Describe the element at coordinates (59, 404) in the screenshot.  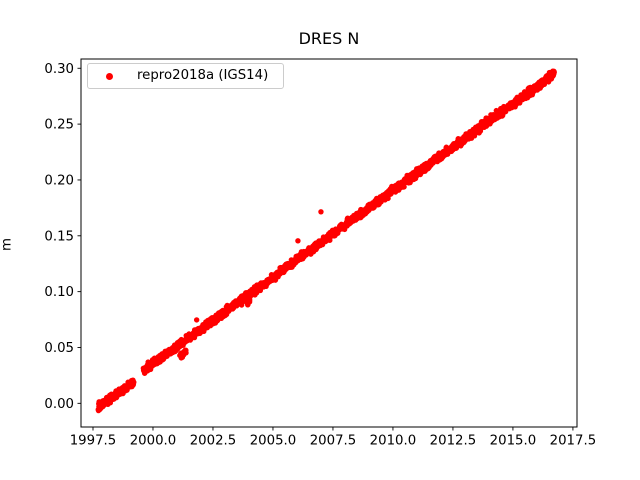
I see `y-tick-label: 0.00` at that location.